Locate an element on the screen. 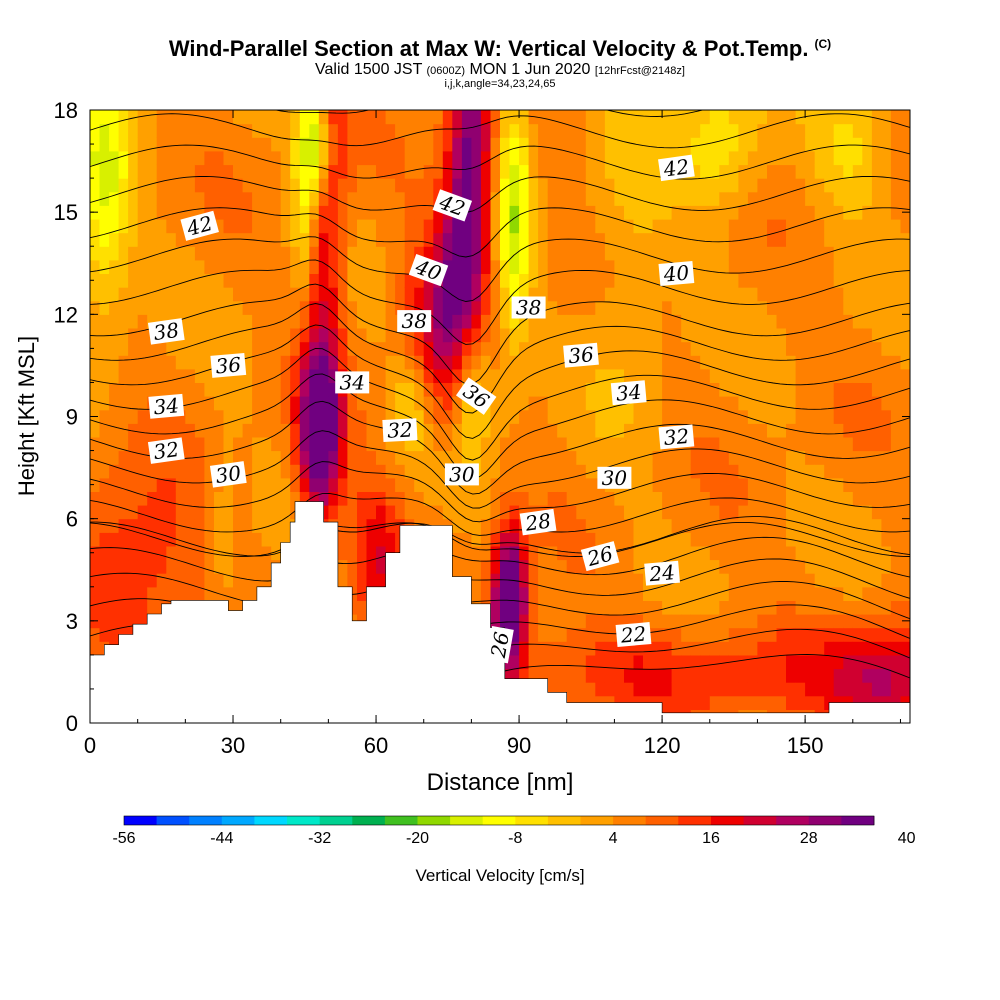 This screenshot has height=1000, width=1000. valid-time: Valid 1500 JST is located at coordinates (369, 69).